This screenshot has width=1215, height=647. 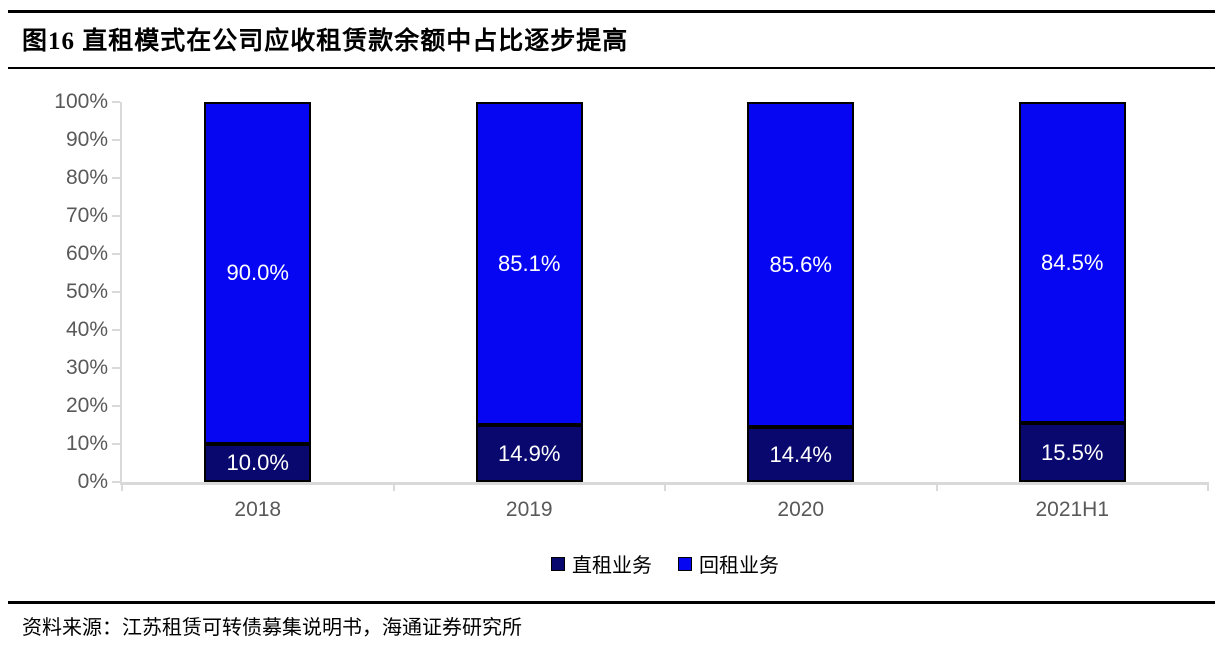 What do you see at coordinates (558, 563) in the screenshot?
I see `legend-swatch-direct-lease` at bounding box center [558, 563].